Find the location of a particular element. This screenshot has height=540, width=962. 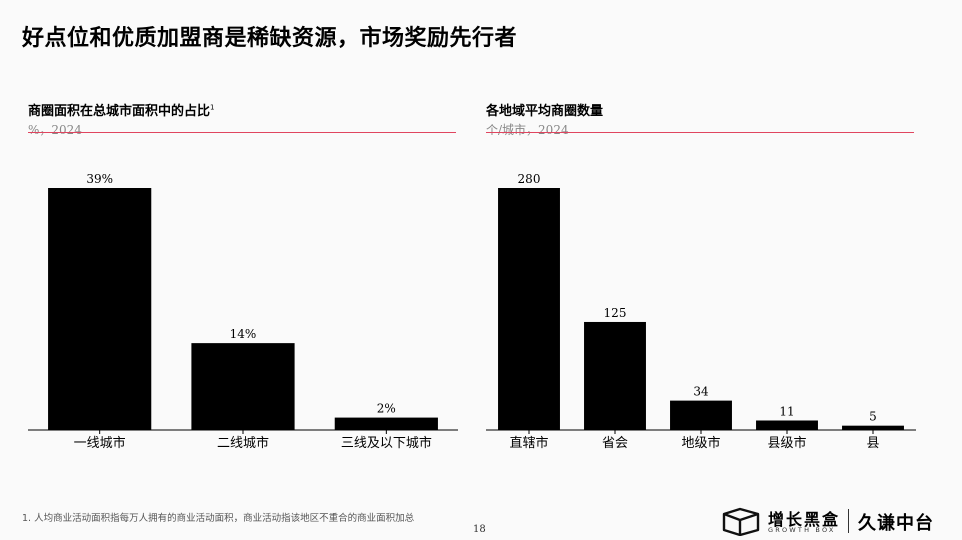

footer-logo: 增长黑盒 GROWTH BOX 久谦中台 is located at coordinates (835, 520).